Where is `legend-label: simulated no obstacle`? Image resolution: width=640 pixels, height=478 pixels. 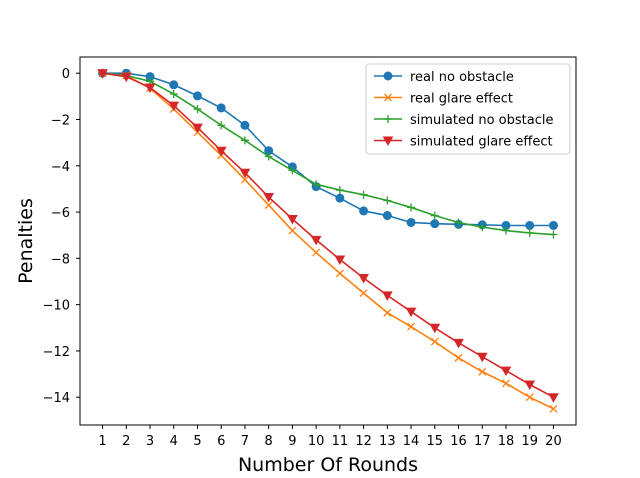
legend-label: simulated no obstacle is located at coordinates (481, 120).